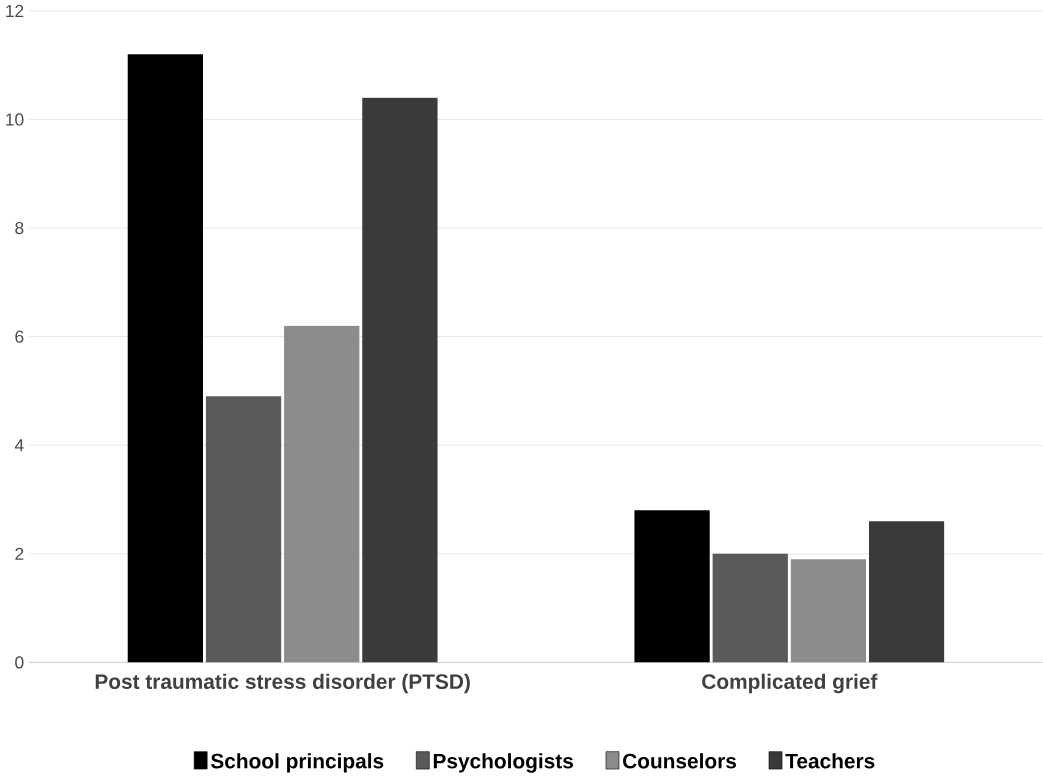 The width and height of the screenshot is (1043, 776). Describe the element at coordinates (19, 228) in the screenshot. I see `y-tick-label: 8` at that location.